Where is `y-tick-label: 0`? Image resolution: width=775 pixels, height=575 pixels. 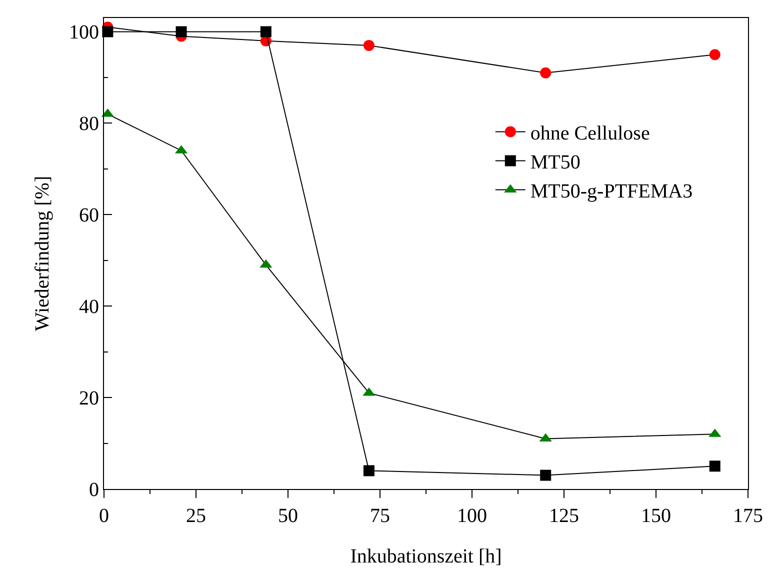 y-tick-label: 0 is located at coordinates (94, 490).